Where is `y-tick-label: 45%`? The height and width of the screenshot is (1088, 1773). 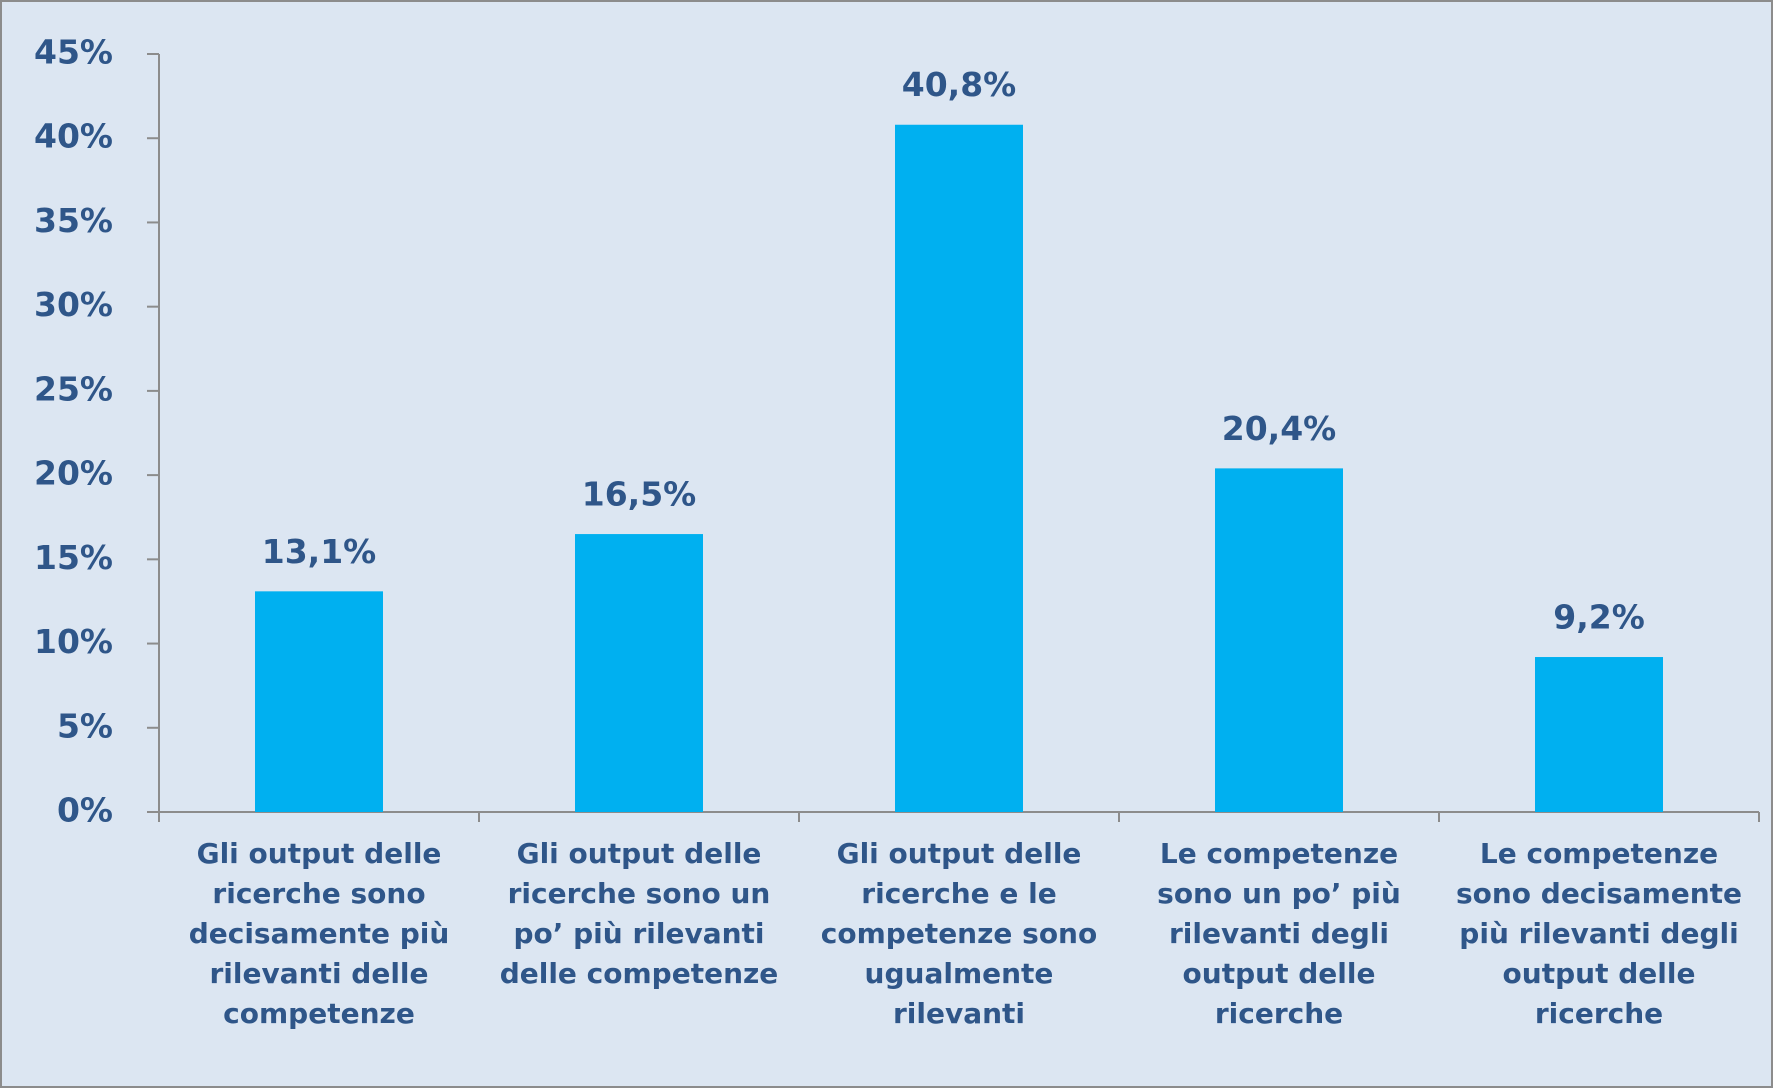
y-tick-label: 45% is located at coordinates (73, 52).